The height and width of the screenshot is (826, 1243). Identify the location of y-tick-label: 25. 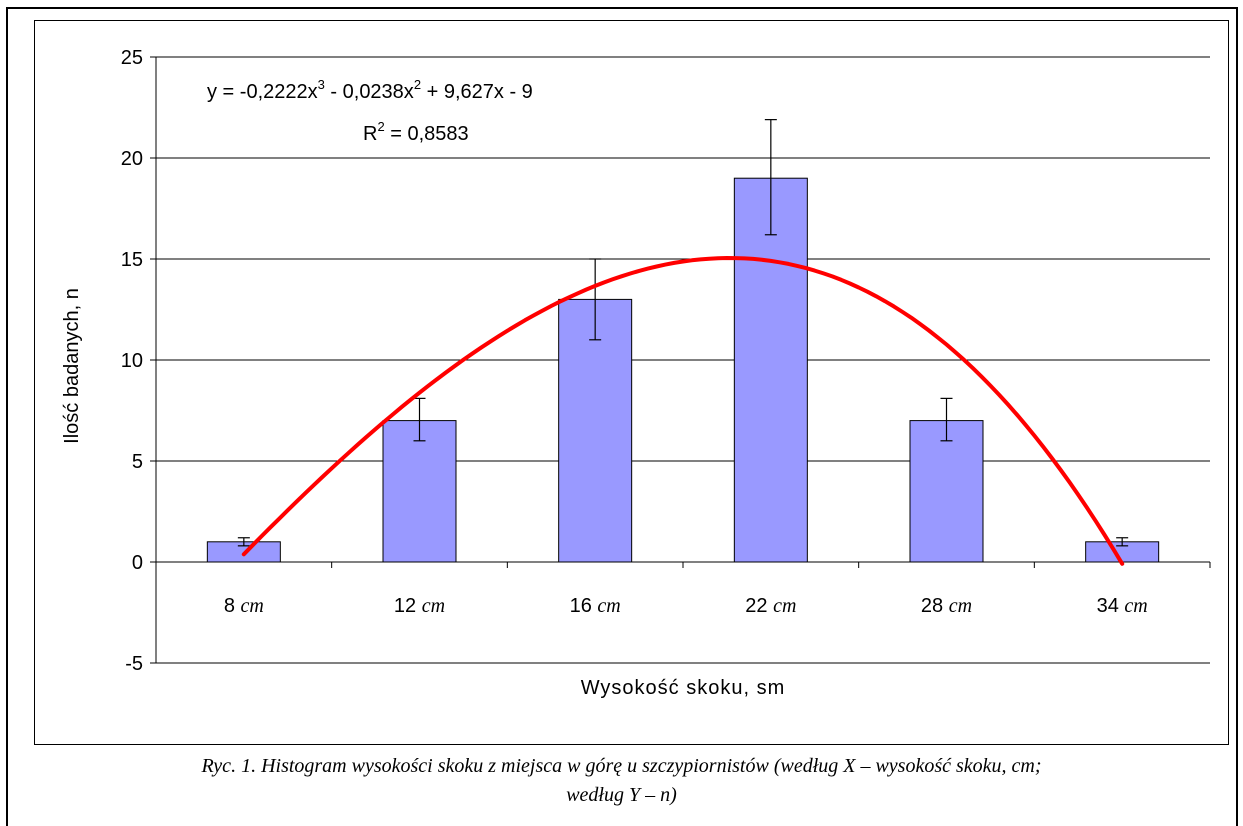
(132, 58).